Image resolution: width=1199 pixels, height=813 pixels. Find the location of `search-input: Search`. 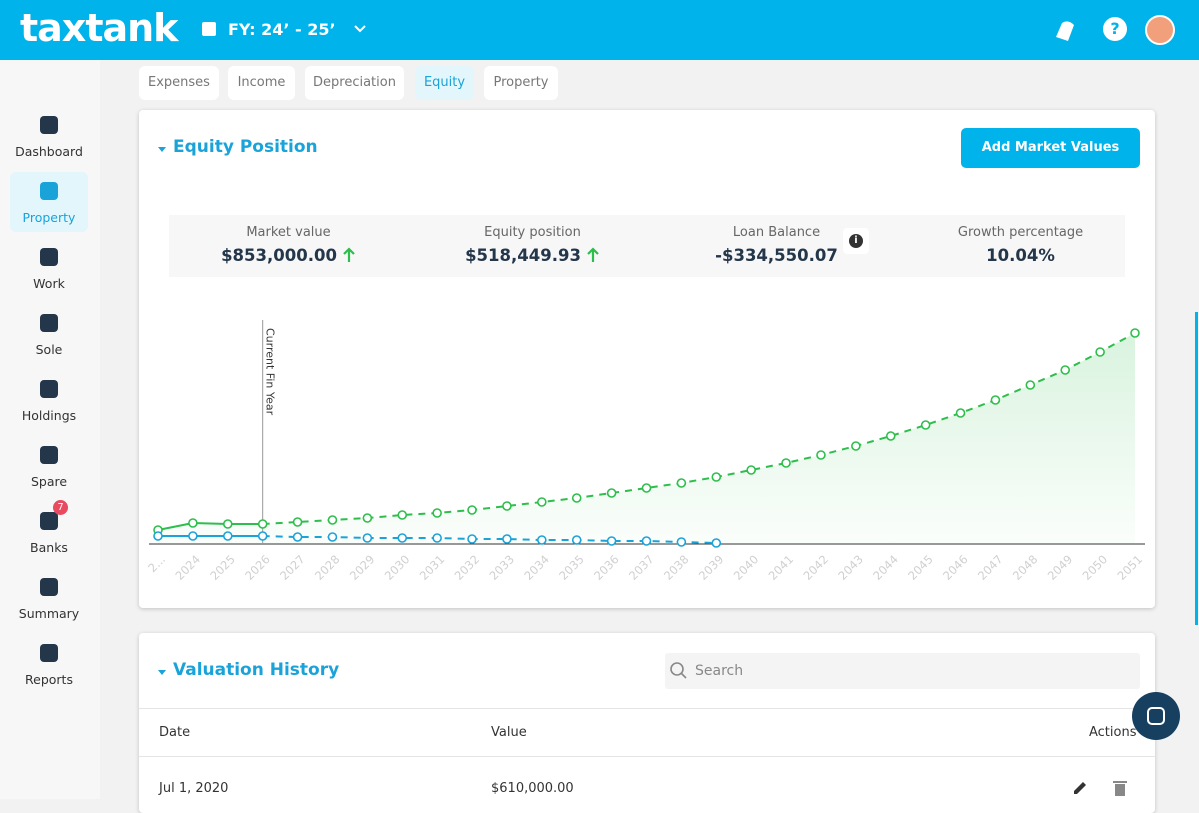

search-input: Search is located at coordinates (902, 671).